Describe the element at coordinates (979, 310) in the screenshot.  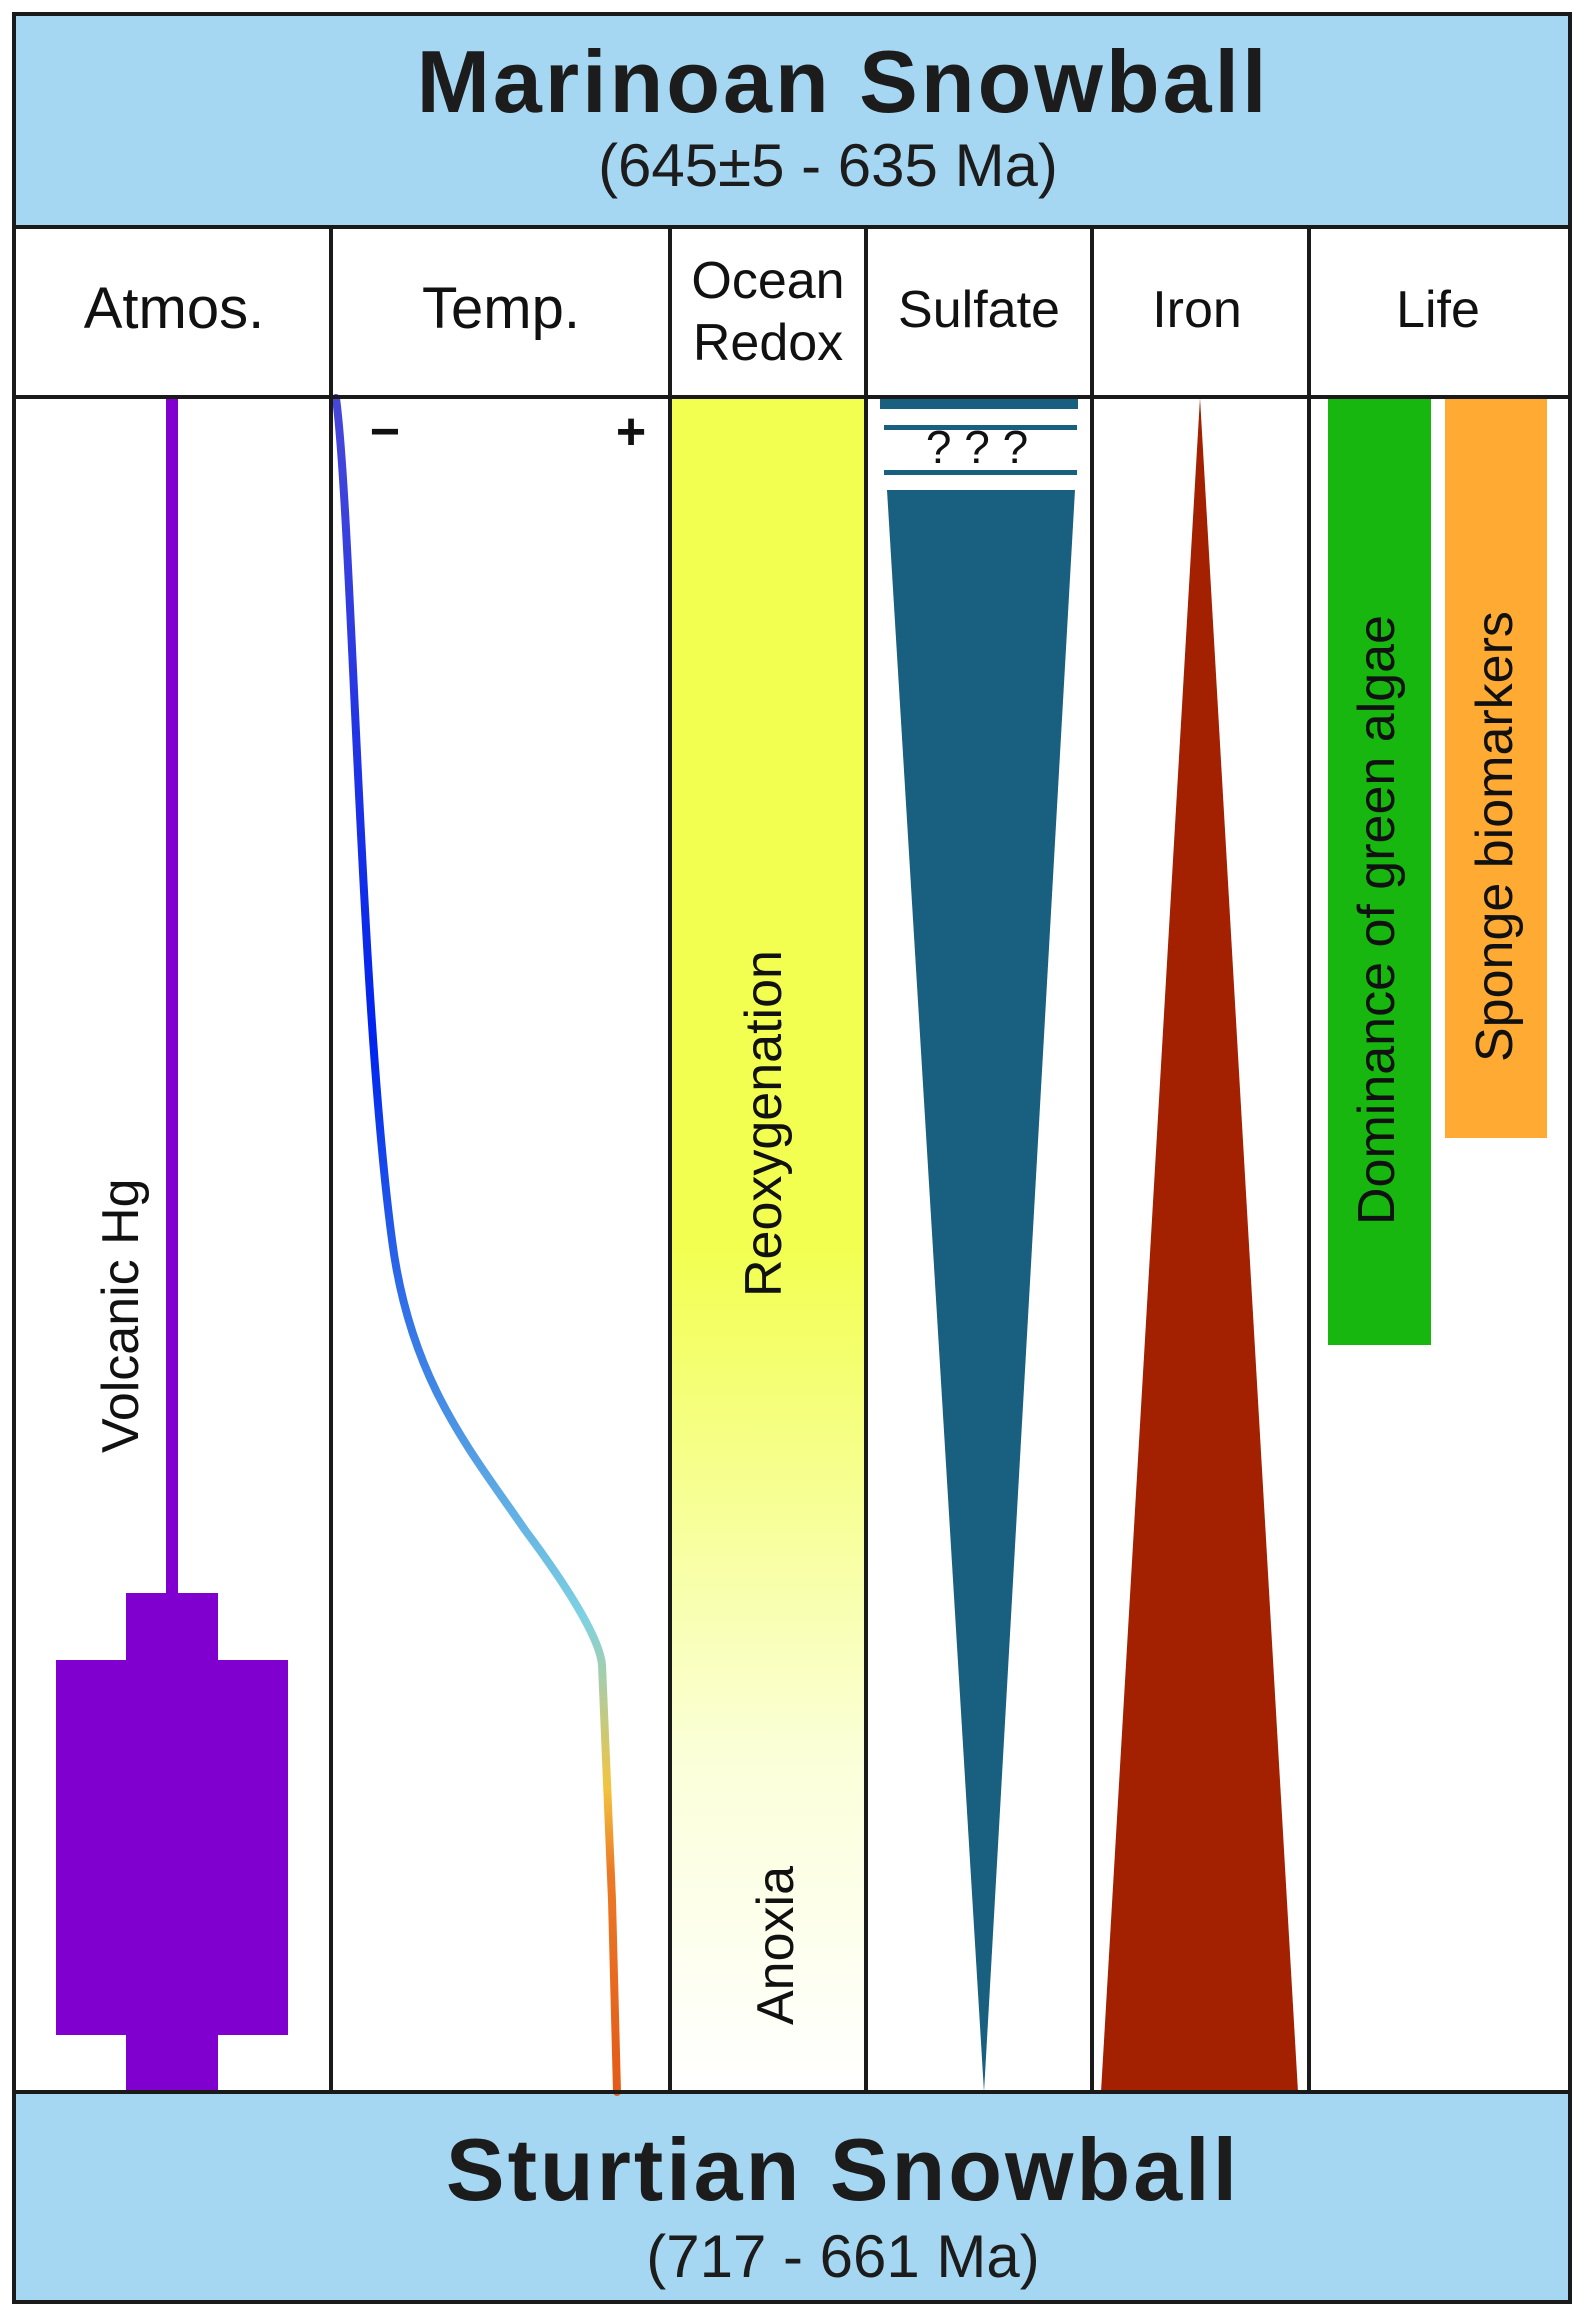
I see `header-sulfate: Sulfate` at that location.